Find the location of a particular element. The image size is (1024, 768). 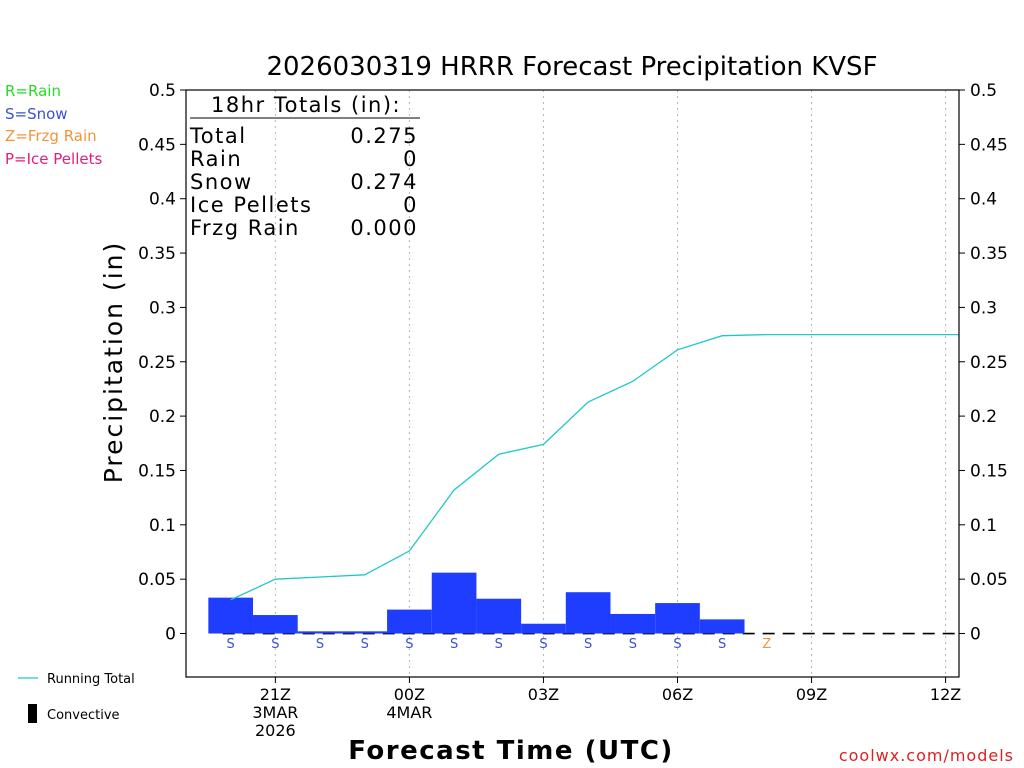

y-tick-label-left-10: 0.5 is located at coordinates (162, 91).